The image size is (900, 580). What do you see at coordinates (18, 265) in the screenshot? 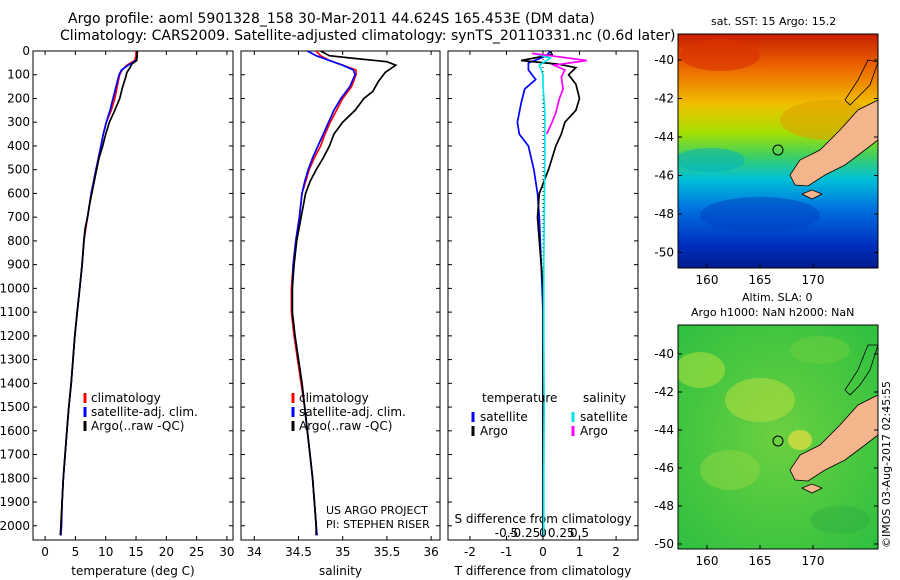
I see `depth-tick-label: 900` at bounding box center [18, 265].